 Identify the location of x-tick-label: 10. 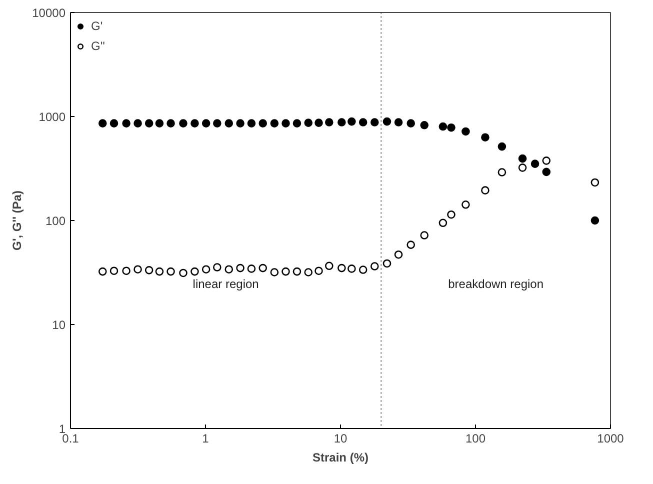
(341, 439).